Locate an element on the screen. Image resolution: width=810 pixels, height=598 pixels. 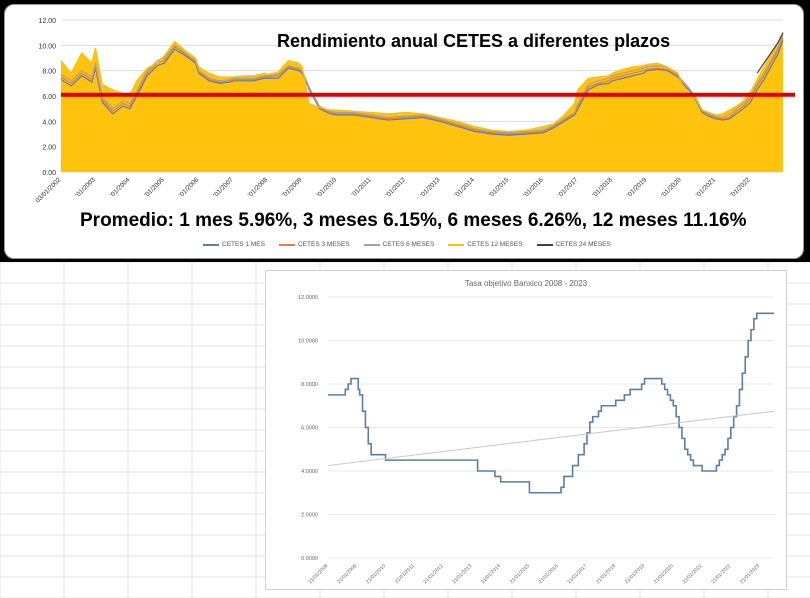
cetes-x-tick-label: '01/2008 is located at coordinates (258, 187).